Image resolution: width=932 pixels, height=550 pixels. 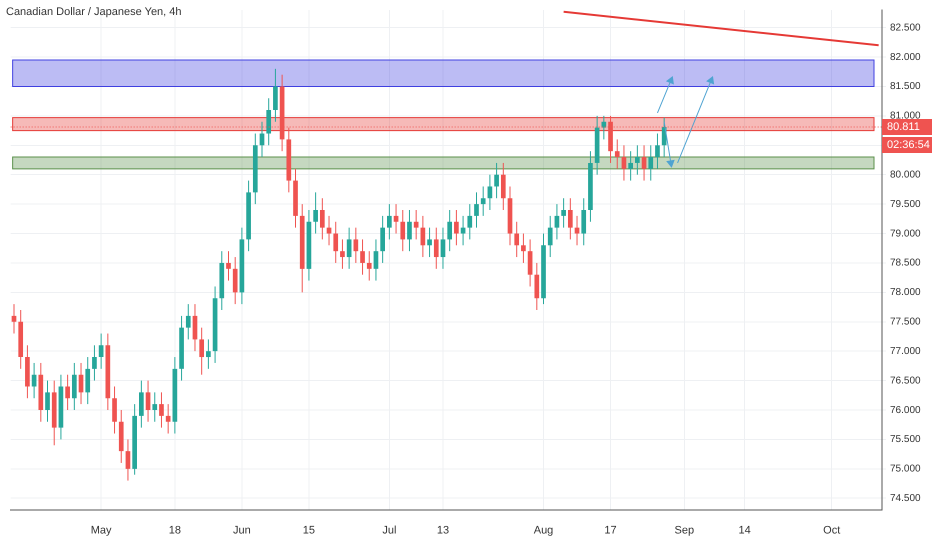 I want to click on x-tick-label: 13, so click(x=443, y=530).